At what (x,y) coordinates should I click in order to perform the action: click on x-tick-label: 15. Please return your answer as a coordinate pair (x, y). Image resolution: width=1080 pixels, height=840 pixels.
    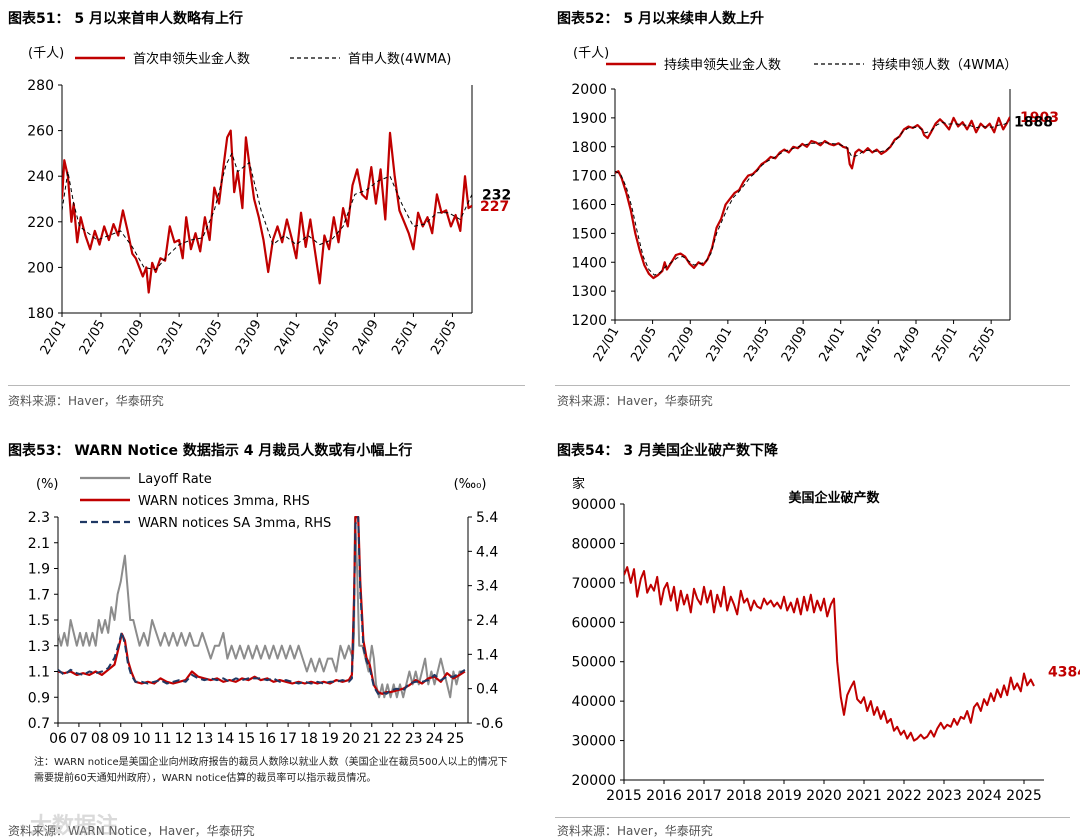
    Looking at the image, I should click on (246, 739).